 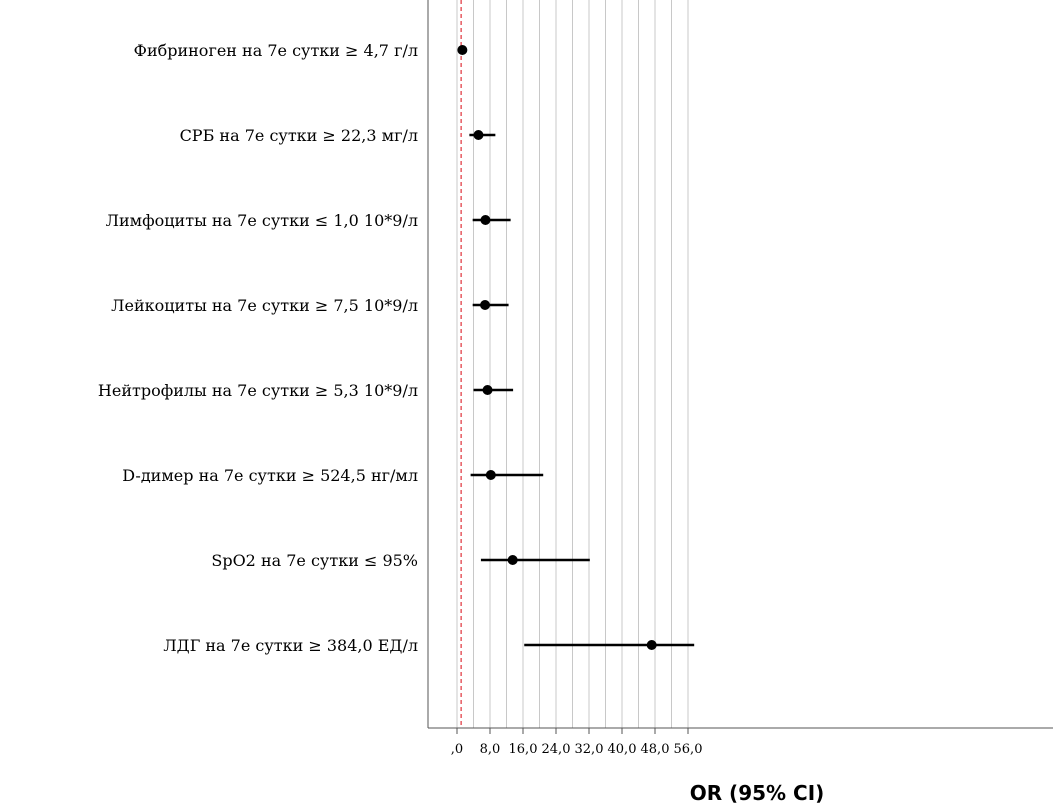 What do you see at coordinates (688, 749) in the screenshot?
I see `x-tick-label: 56,0` at bounding box center [688, 749].